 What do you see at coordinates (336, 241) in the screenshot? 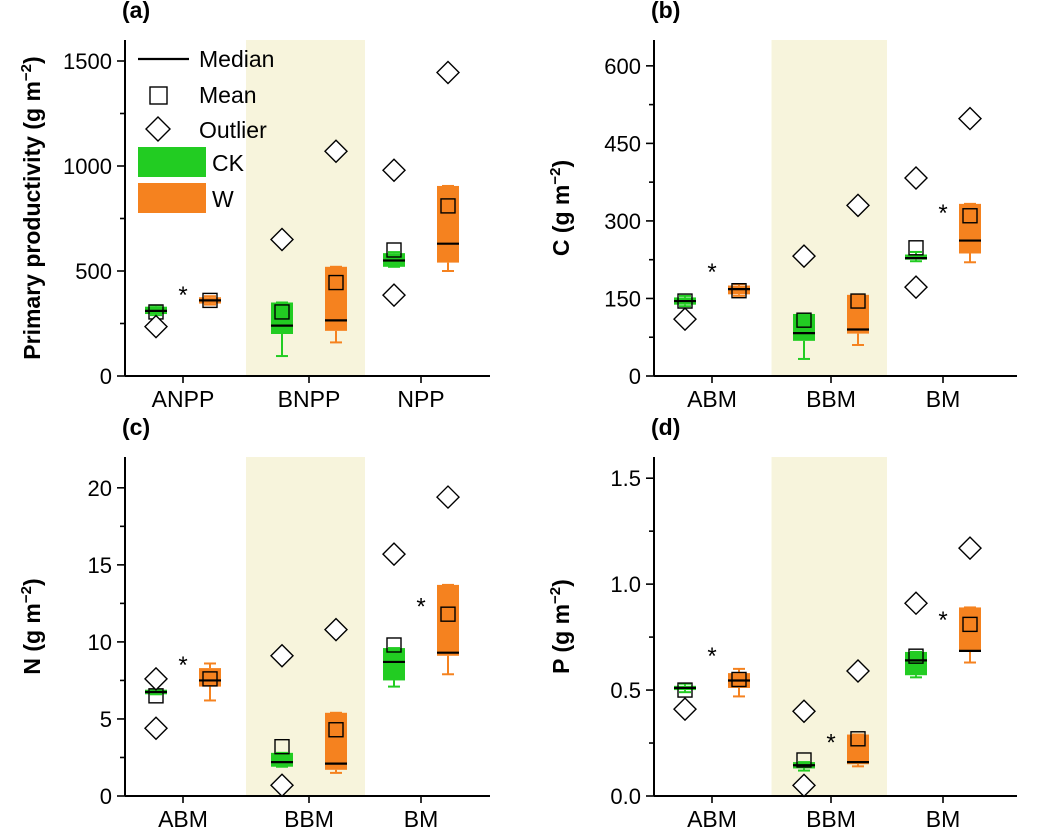
I see `box-bnpp-w` at bounding box center [336, 241].